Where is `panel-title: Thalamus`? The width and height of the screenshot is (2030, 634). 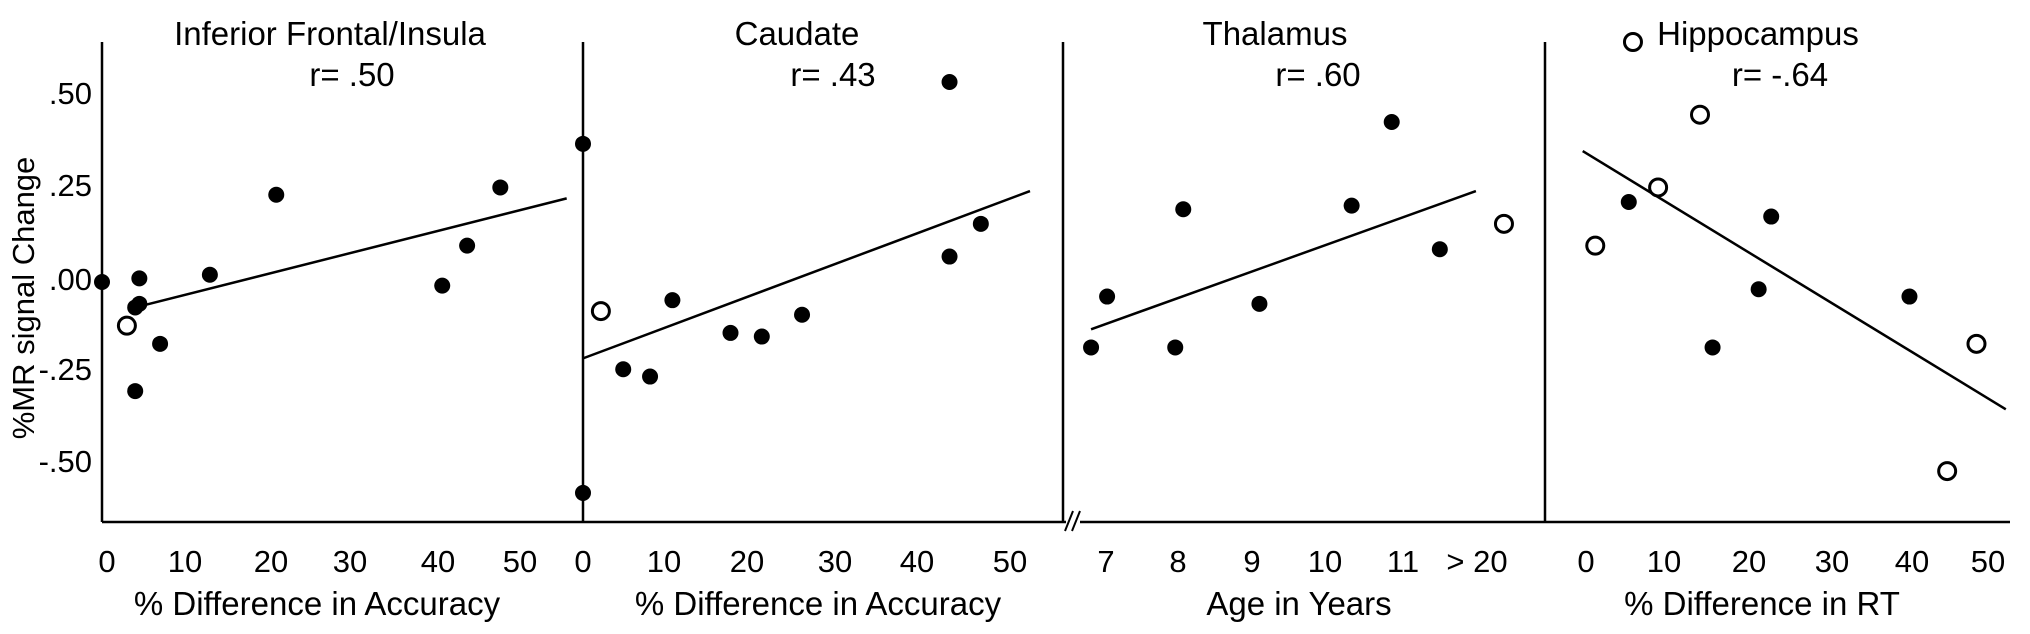 panel-title: Thalamus is located at coordinates (1275, 33).